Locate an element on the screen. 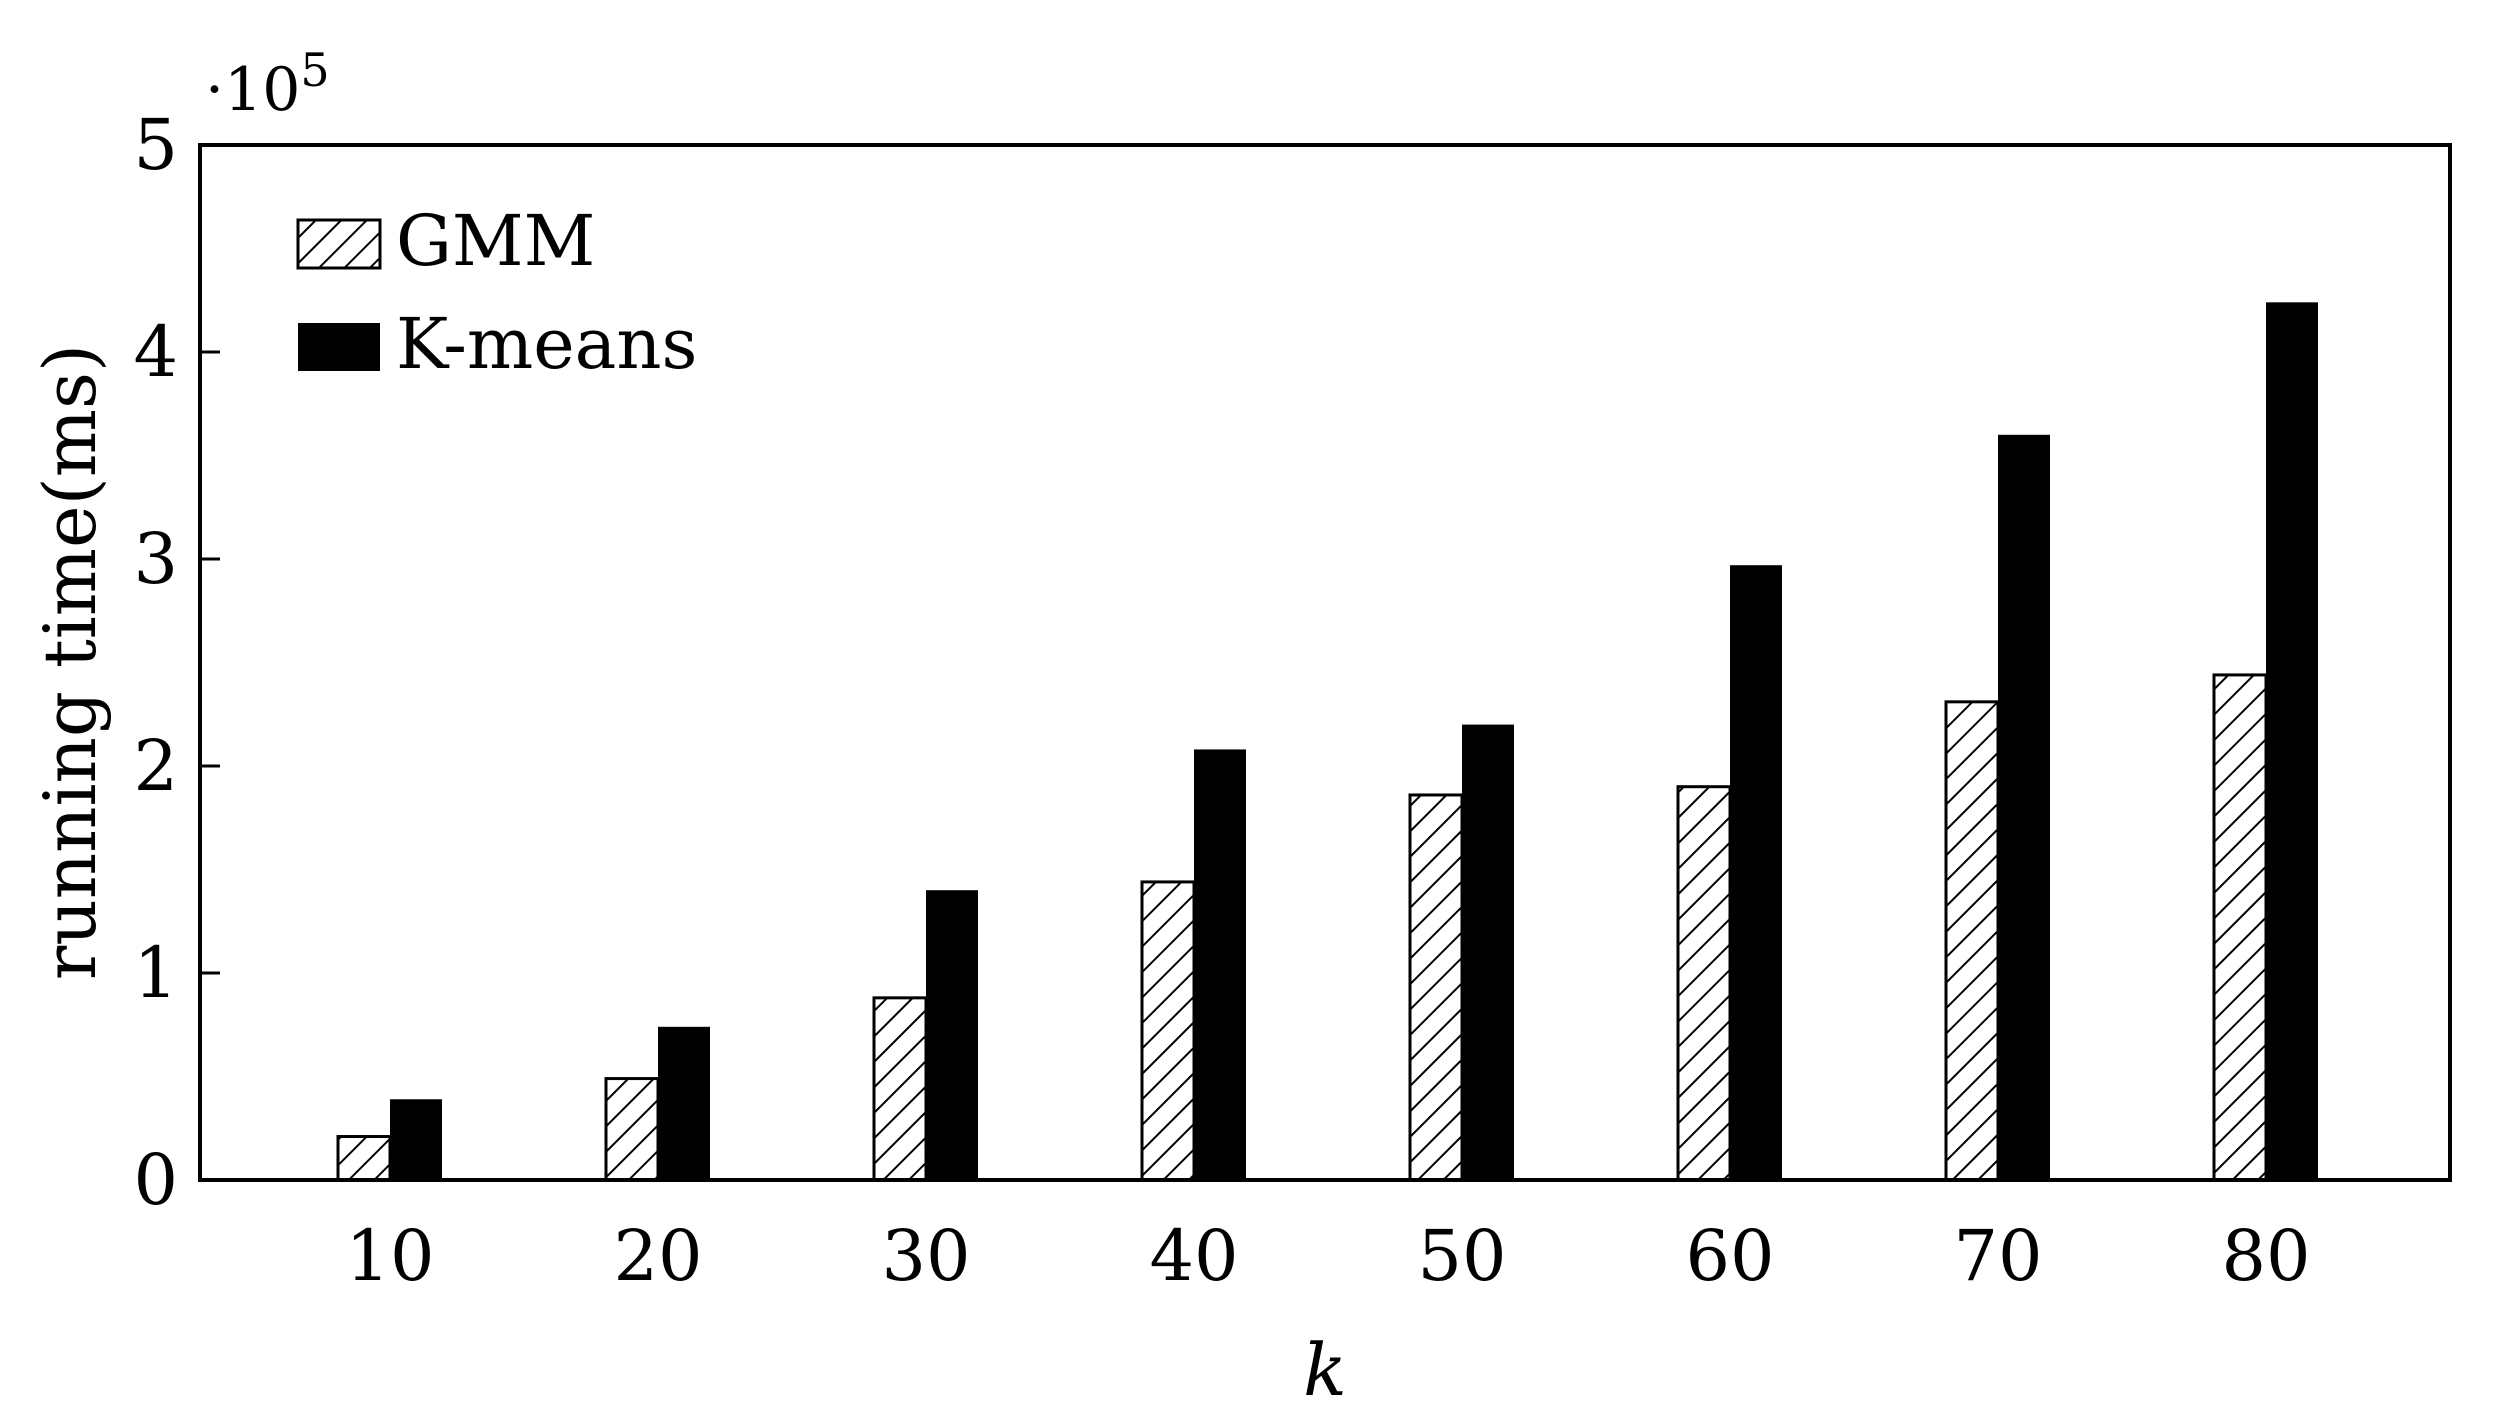 This screenshot has width=2496, height=1427. y-multiplier-label: ·105 is located at coordinates (267, 84).